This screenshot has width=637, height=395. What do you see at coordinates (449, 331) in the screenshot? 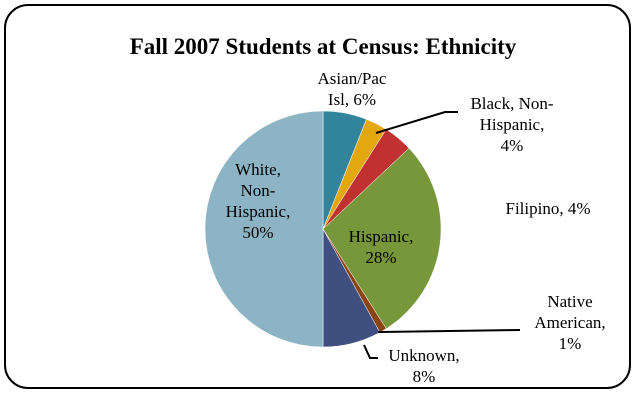
I see `leader-line-native-american` at bounding box center [449, 331].